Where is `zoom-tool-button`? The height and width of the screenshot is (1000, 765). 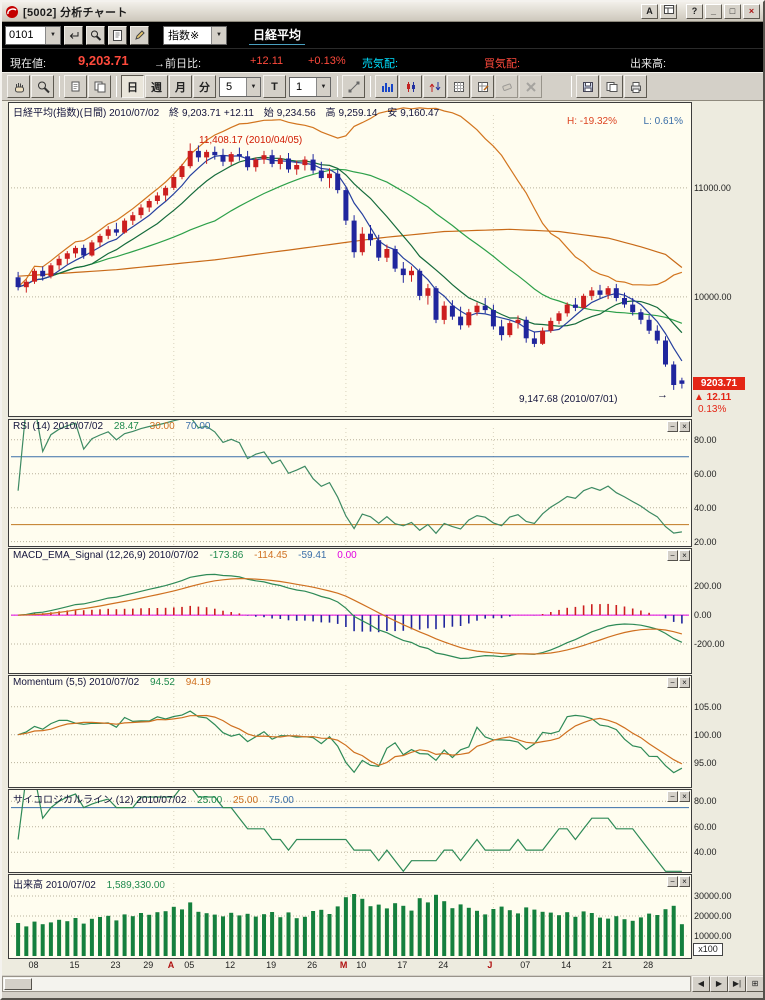
zoom-tool-button is located at coordinates (42, 86).